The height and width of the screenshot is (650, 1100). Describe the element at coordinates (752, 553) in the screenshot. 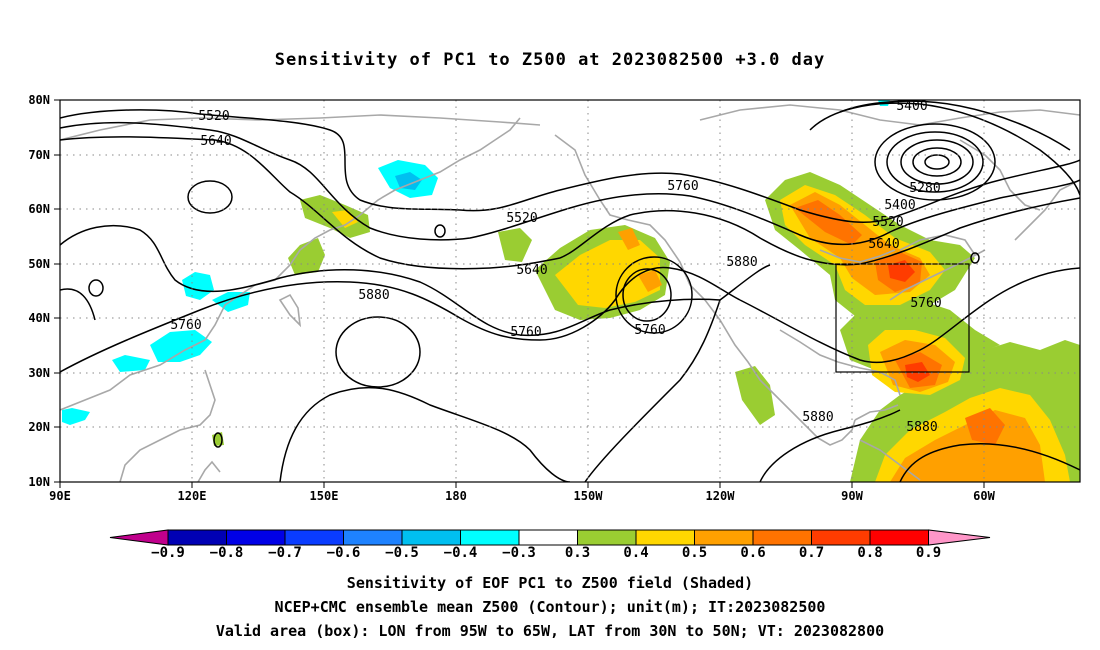

I see `colorbar-label: 0.6` at that location.